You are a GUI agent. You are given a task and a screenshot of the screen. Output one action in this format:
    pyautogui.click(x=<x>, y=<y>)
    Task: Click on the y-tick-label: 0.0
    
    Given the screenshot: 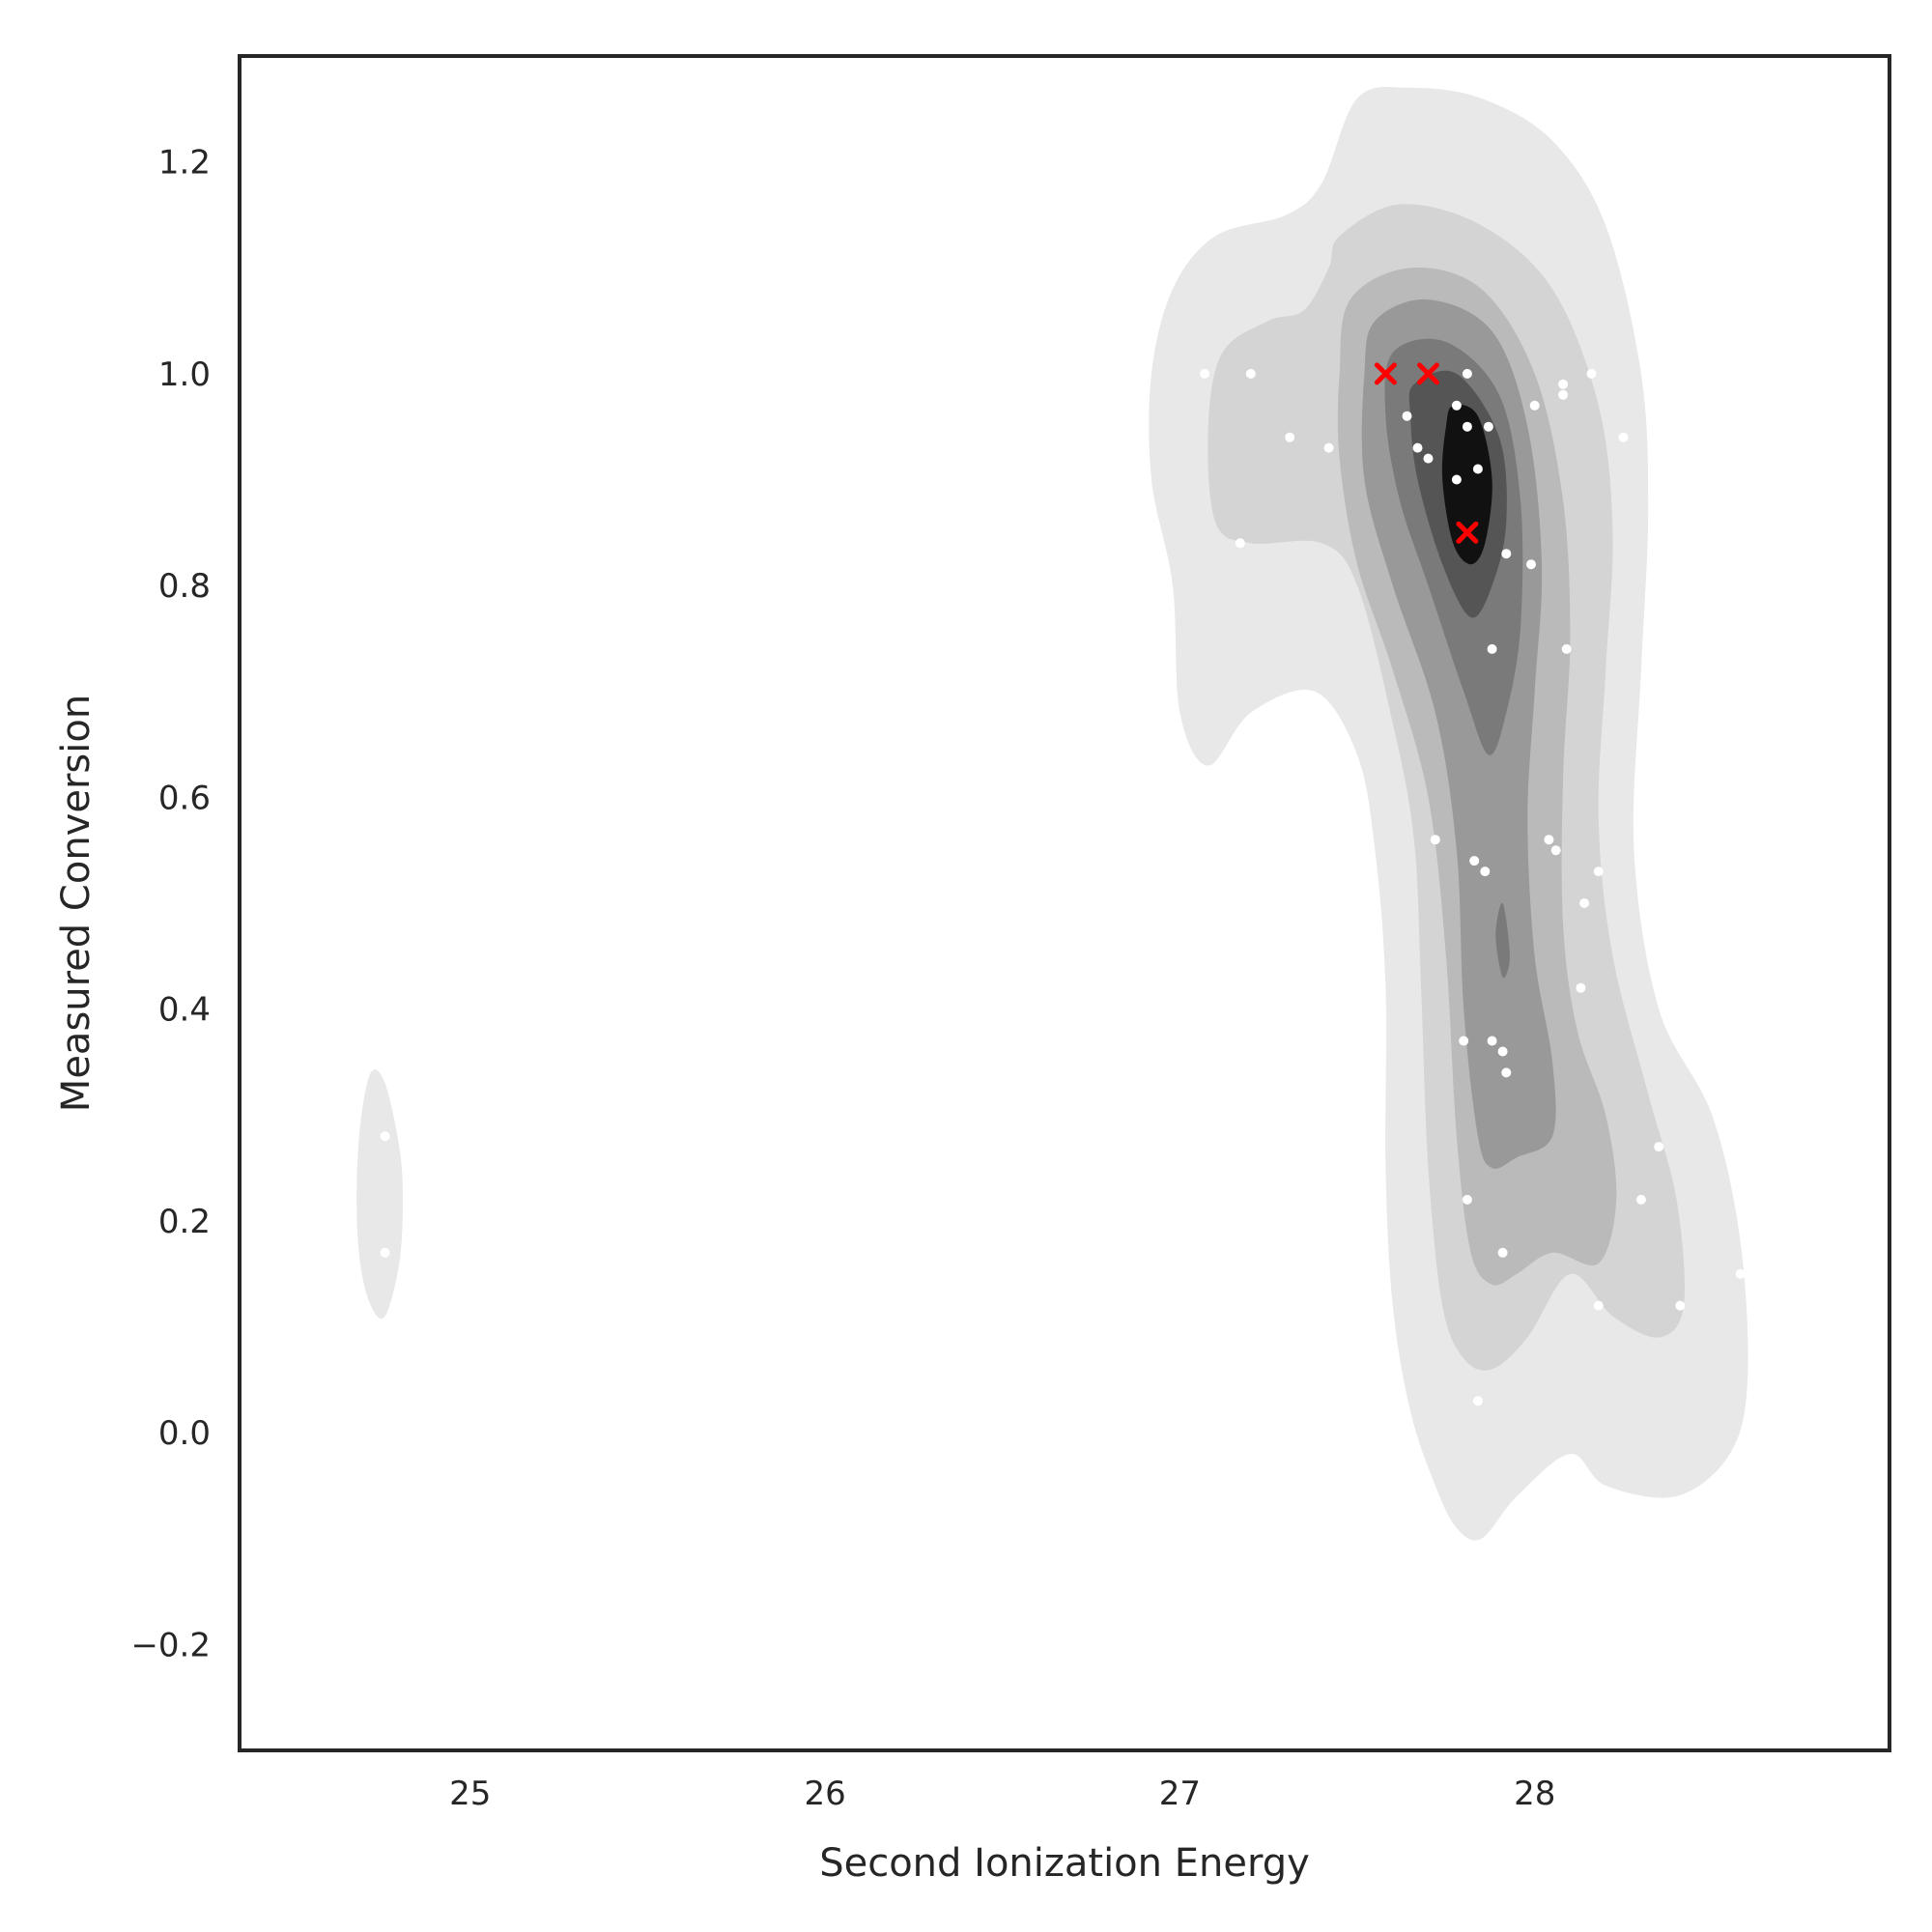 What is the action you would take?
    pyautogui.click(x=184, y=1433)
    